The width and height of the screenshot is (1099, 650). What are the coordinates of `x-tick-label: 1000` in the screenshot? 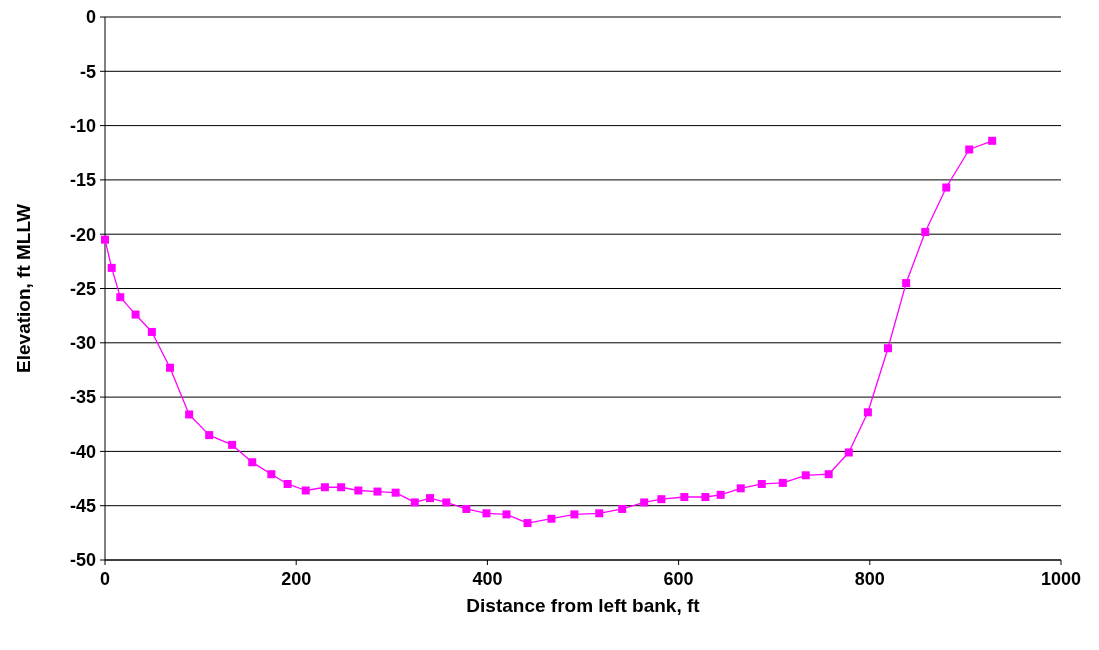 It's located at (1061, 579).